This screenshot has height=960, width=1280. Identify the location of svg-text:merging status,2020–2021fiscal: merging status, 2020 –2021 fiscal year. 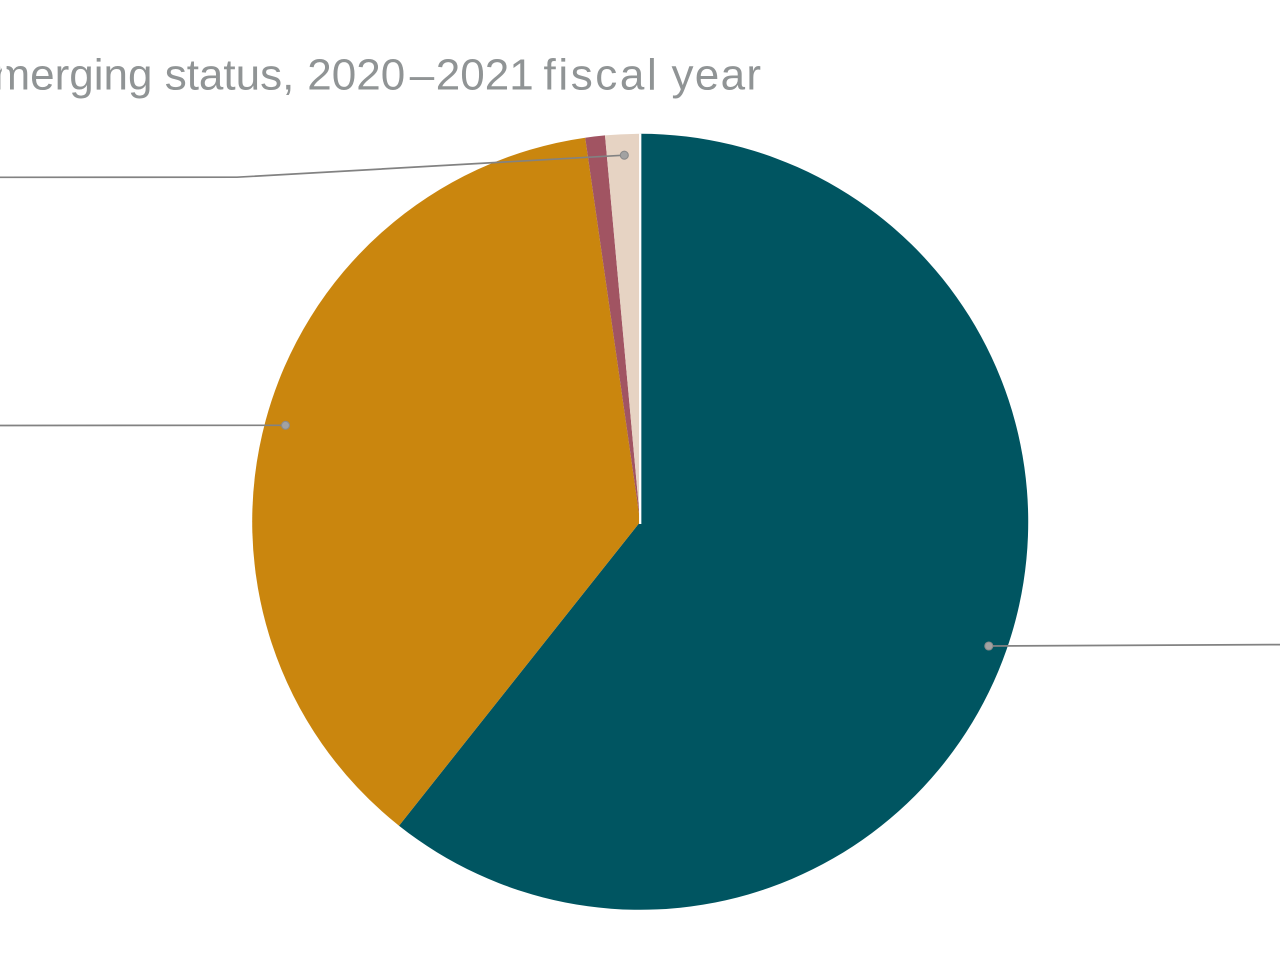
(381, 75).